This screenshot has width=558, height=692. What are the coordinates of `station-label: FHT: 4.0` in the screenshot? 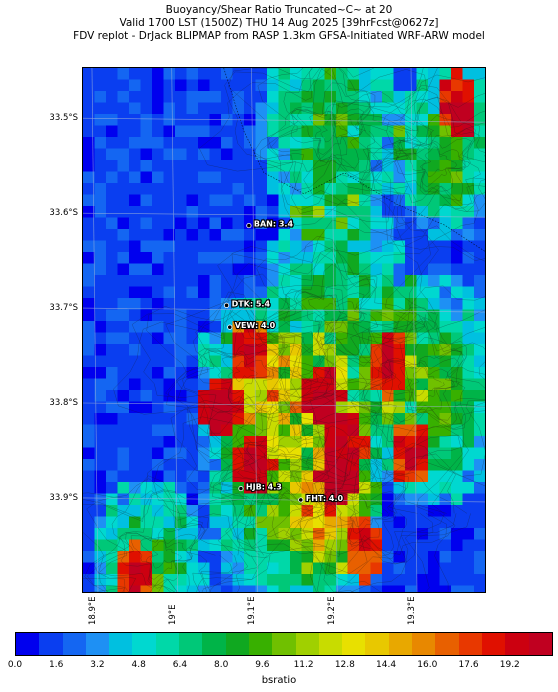 It's located at (325, 498).